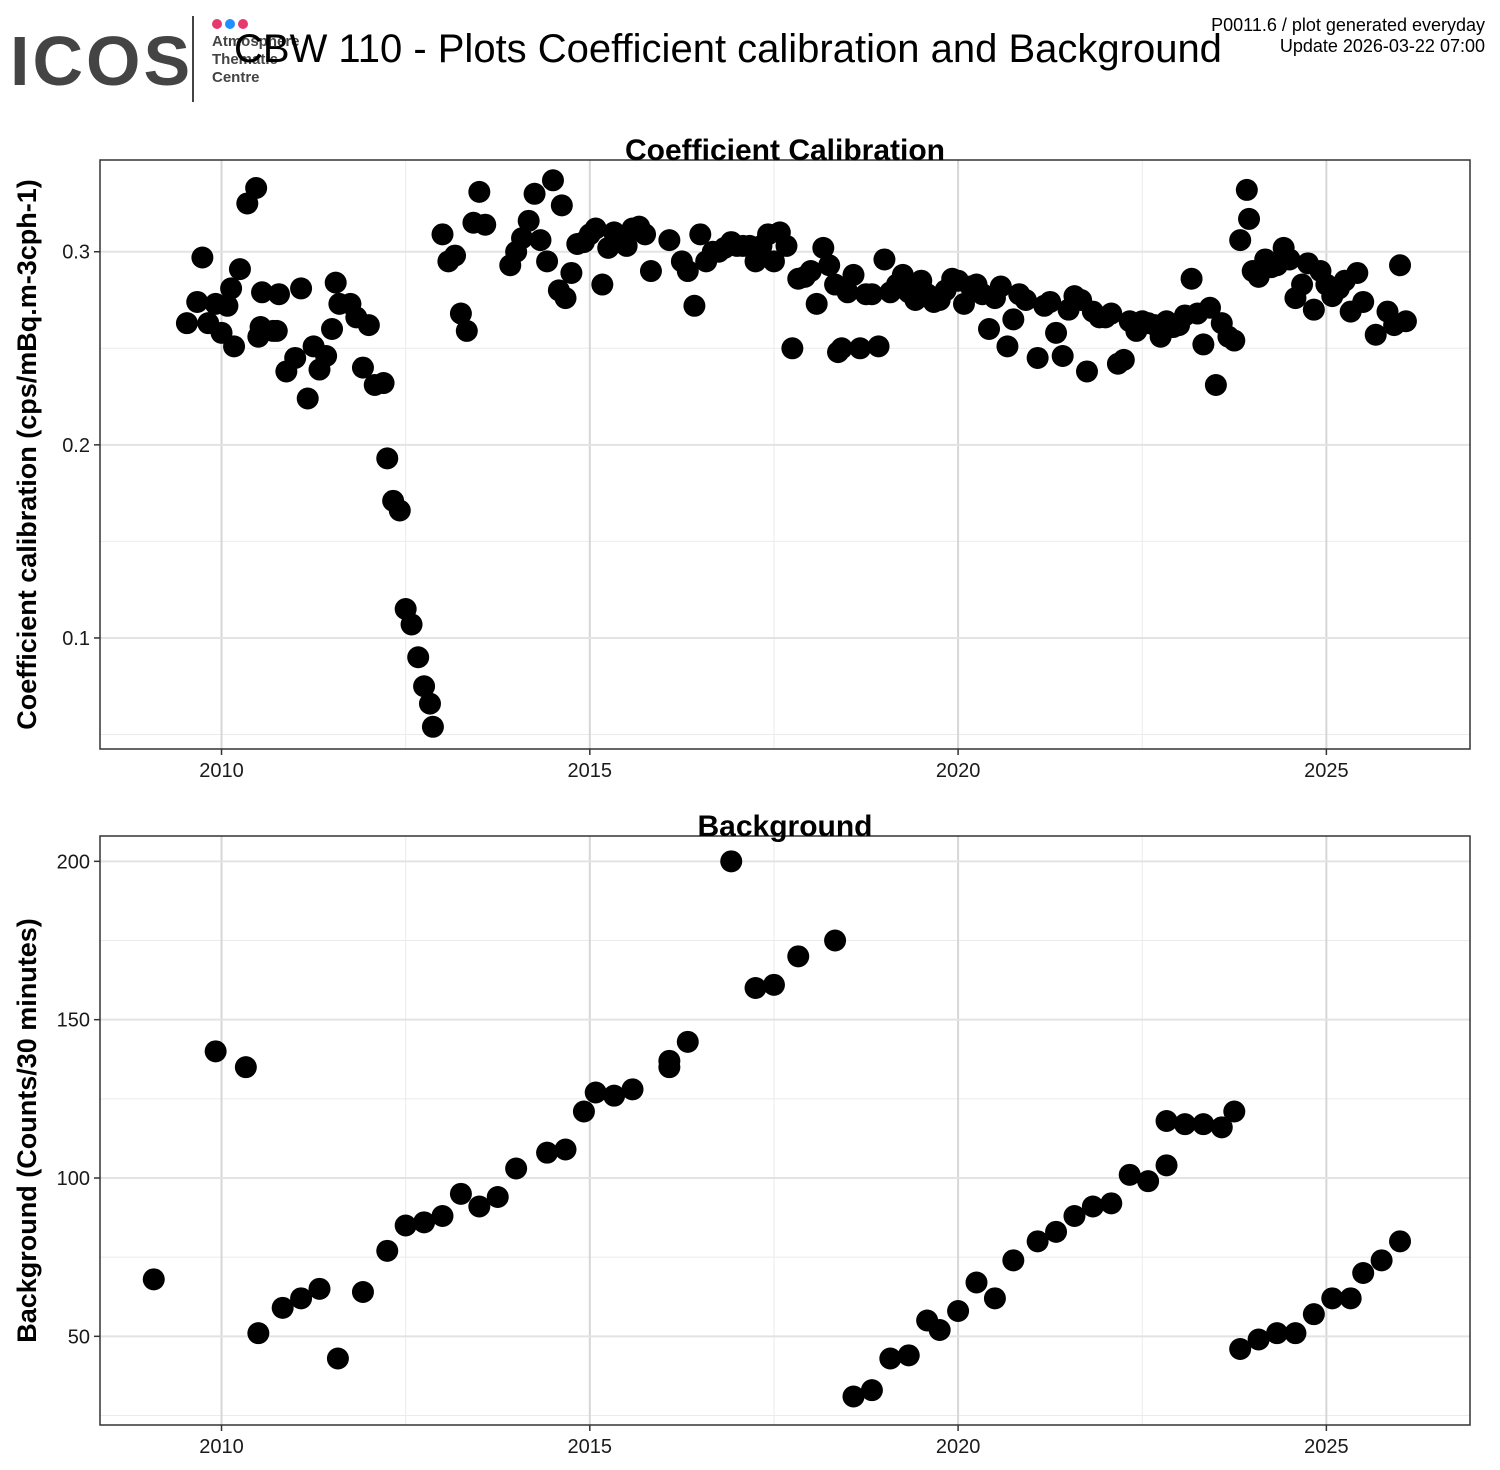 The image size is (1500, 1470). What do you see at coordinates (76, 446) in the screenshot?
I see `y-tick-label: 0.2` at bounding box center [76, 446].